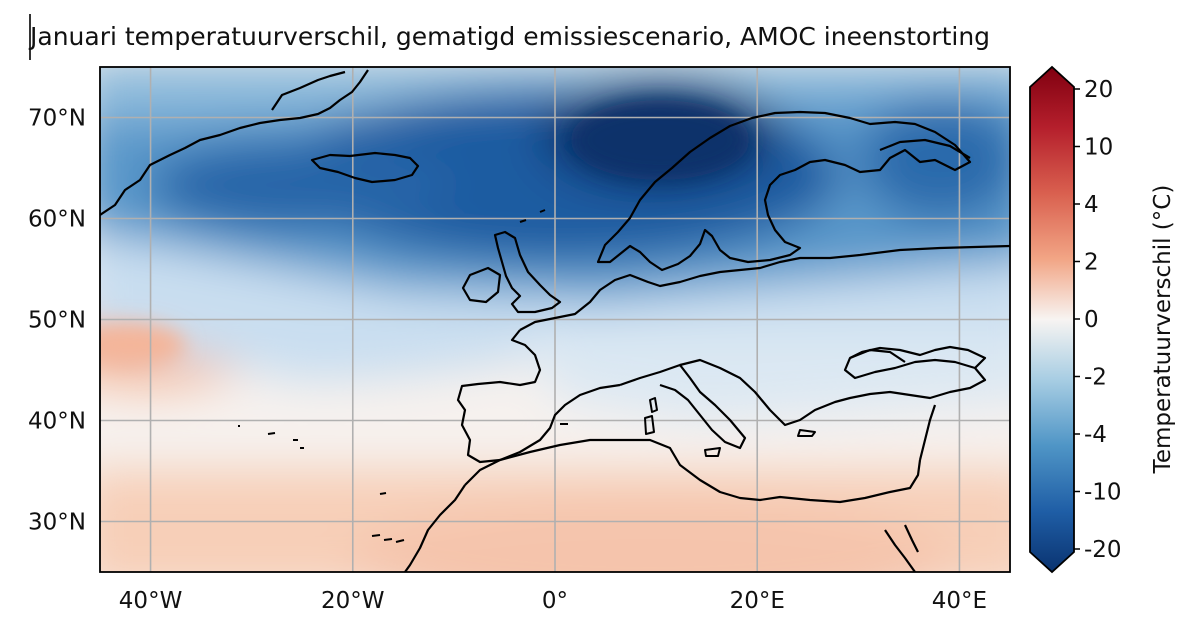 Image resolution: width=1200 pixels, height=638 pixels. I want to click on longitude-tick-label: 40°W, so click(151, 601).